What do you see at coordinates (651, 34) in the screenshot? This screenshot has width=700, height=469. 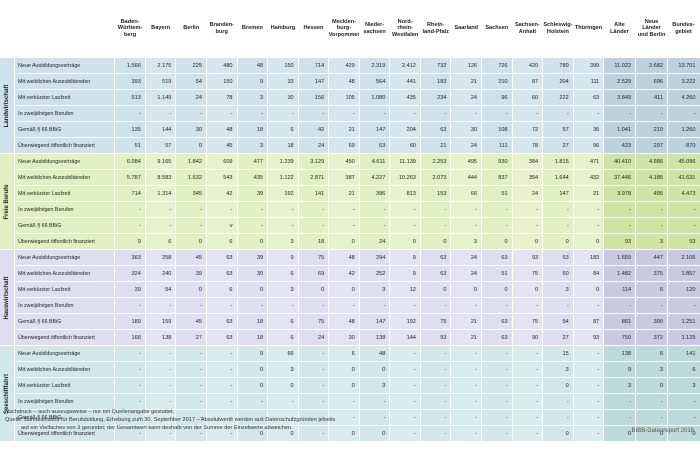 I see `column-header-line: und Berlin` at bounding box center [651, 34].